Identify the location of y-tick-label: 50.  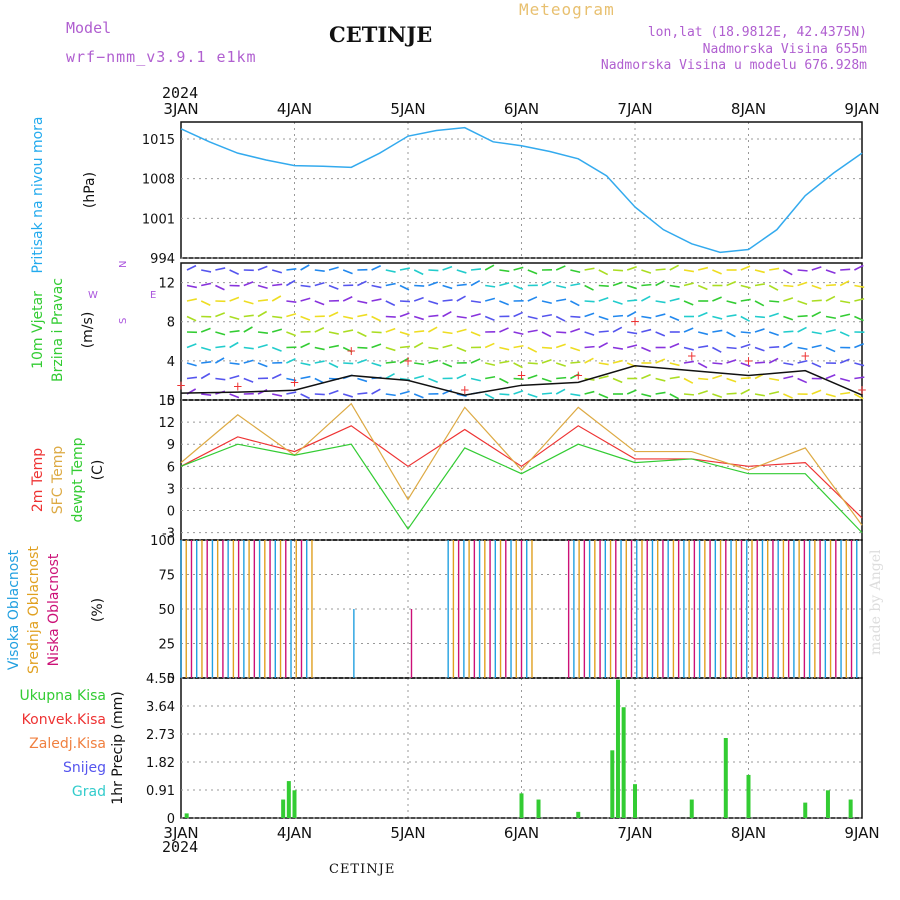
(166, 610).